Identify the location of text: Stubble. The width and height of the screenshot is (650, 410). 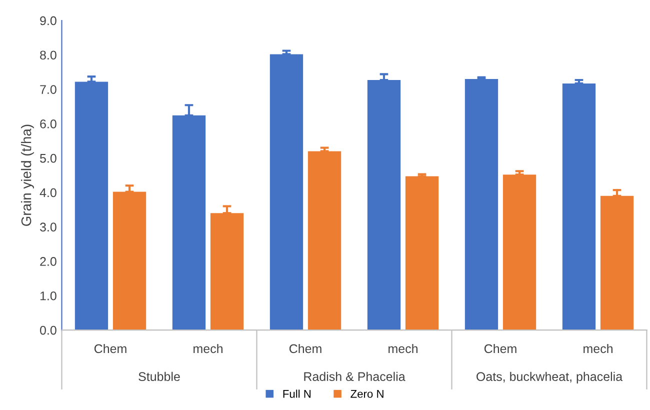
(159, 377).